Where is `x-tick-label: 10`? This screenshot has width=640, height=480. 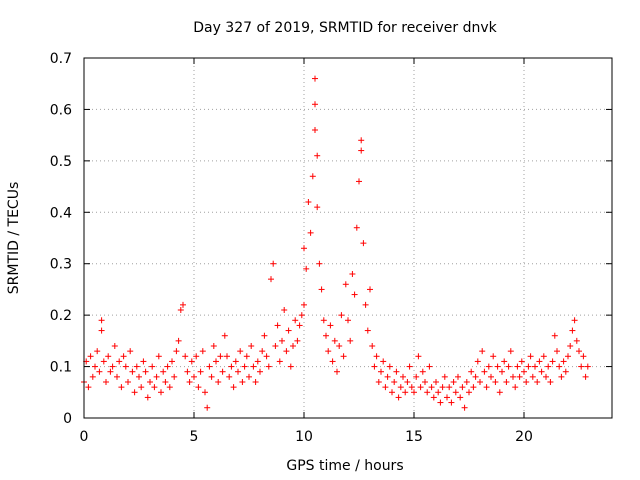 x-tick-label: 10 is located at coordinates (304, 437).